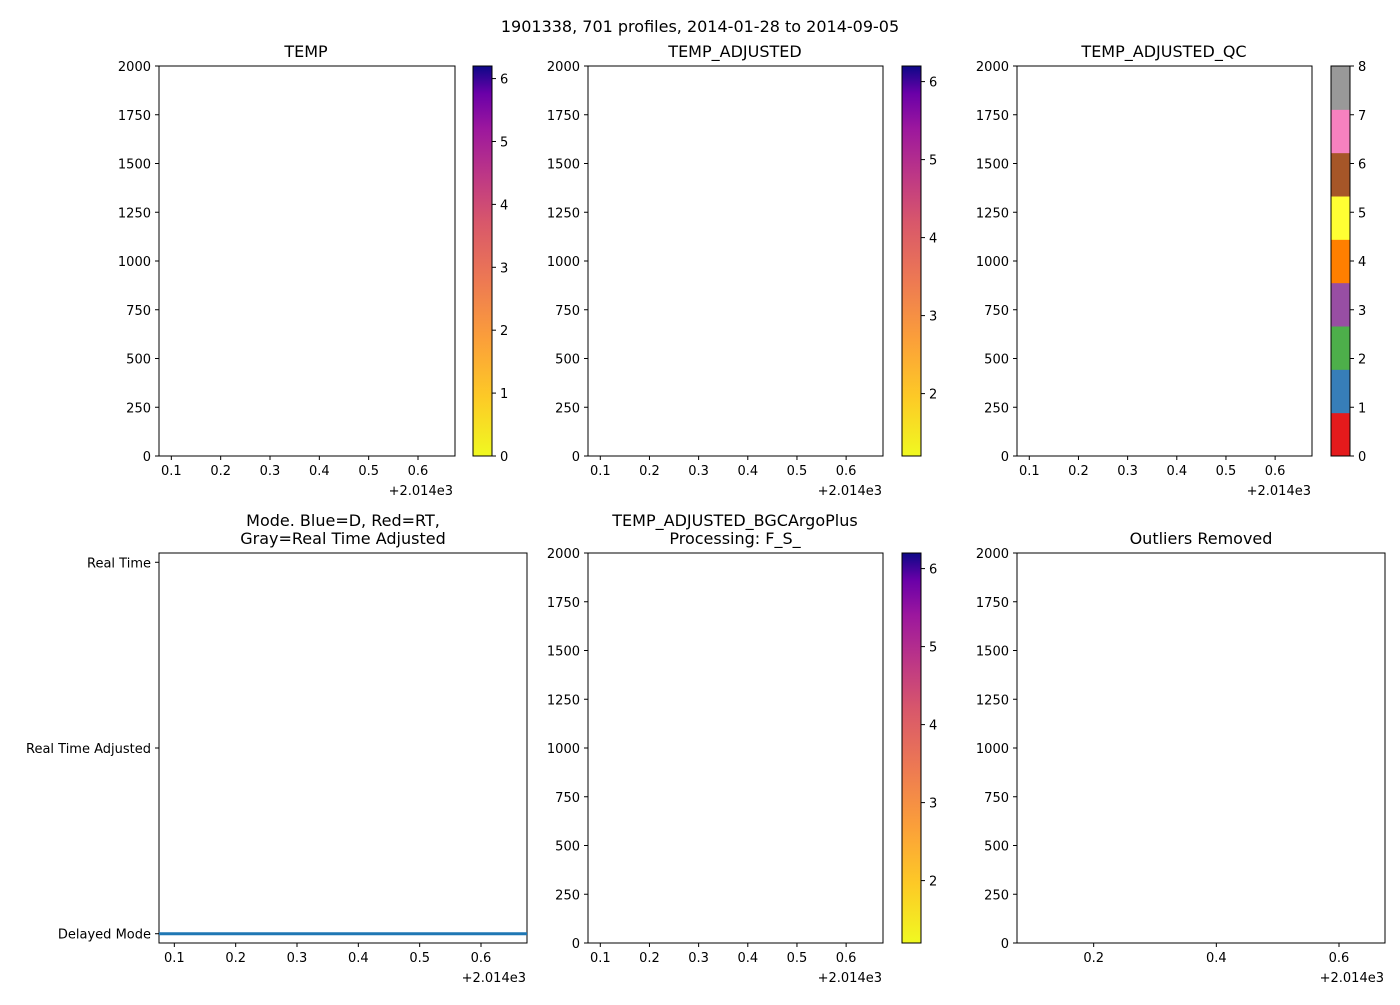 The width and height of the screenshot is (1400, 1005). Describe the element at coordinates (1362, 457) in the screenshot. I see `colorbar-tick-label: 0` at that location.